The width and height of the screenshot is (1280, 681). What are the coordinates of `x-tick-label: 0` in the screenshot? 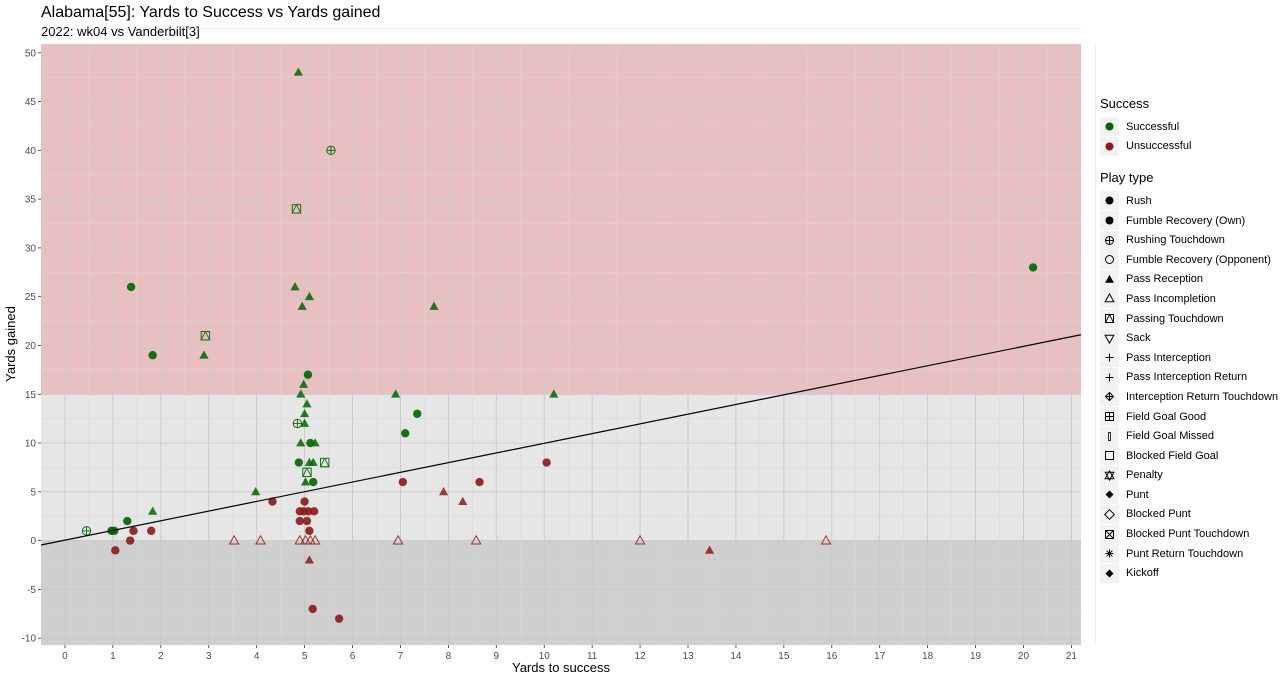 It's located at (65, 656).